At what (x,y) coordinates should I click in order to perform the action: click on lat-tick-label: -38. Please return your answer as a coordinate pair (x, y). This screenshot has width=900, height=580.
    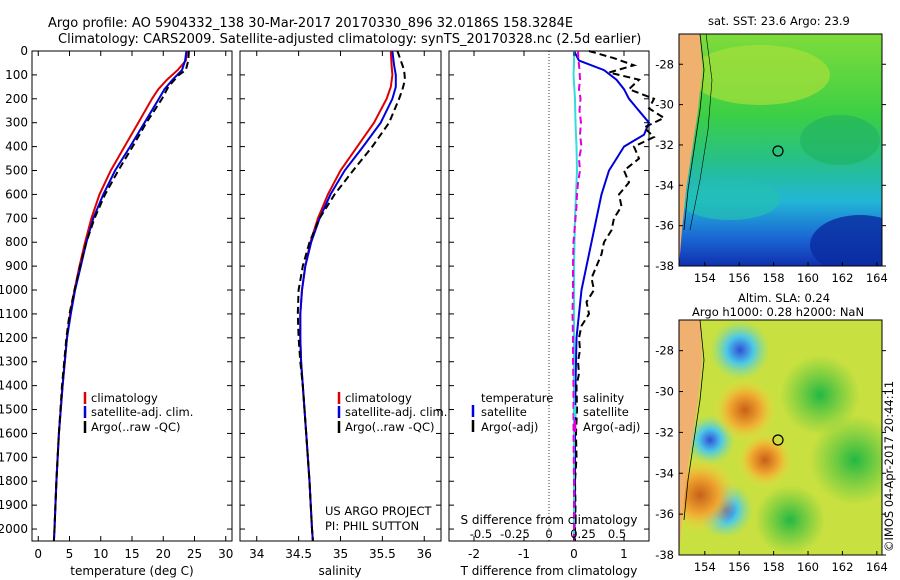
    Looking at the image, I should click on (664, 266).